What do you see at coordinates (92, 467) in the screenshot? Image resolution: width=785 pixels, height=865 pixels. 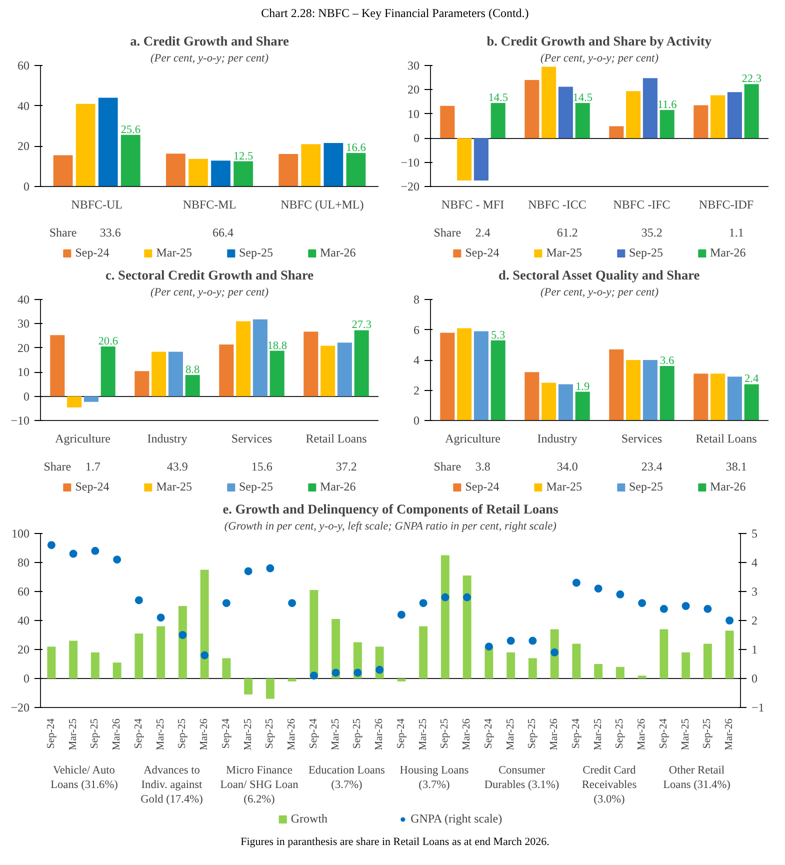 I see `text: 1.7` at bounding box center [92, 467].